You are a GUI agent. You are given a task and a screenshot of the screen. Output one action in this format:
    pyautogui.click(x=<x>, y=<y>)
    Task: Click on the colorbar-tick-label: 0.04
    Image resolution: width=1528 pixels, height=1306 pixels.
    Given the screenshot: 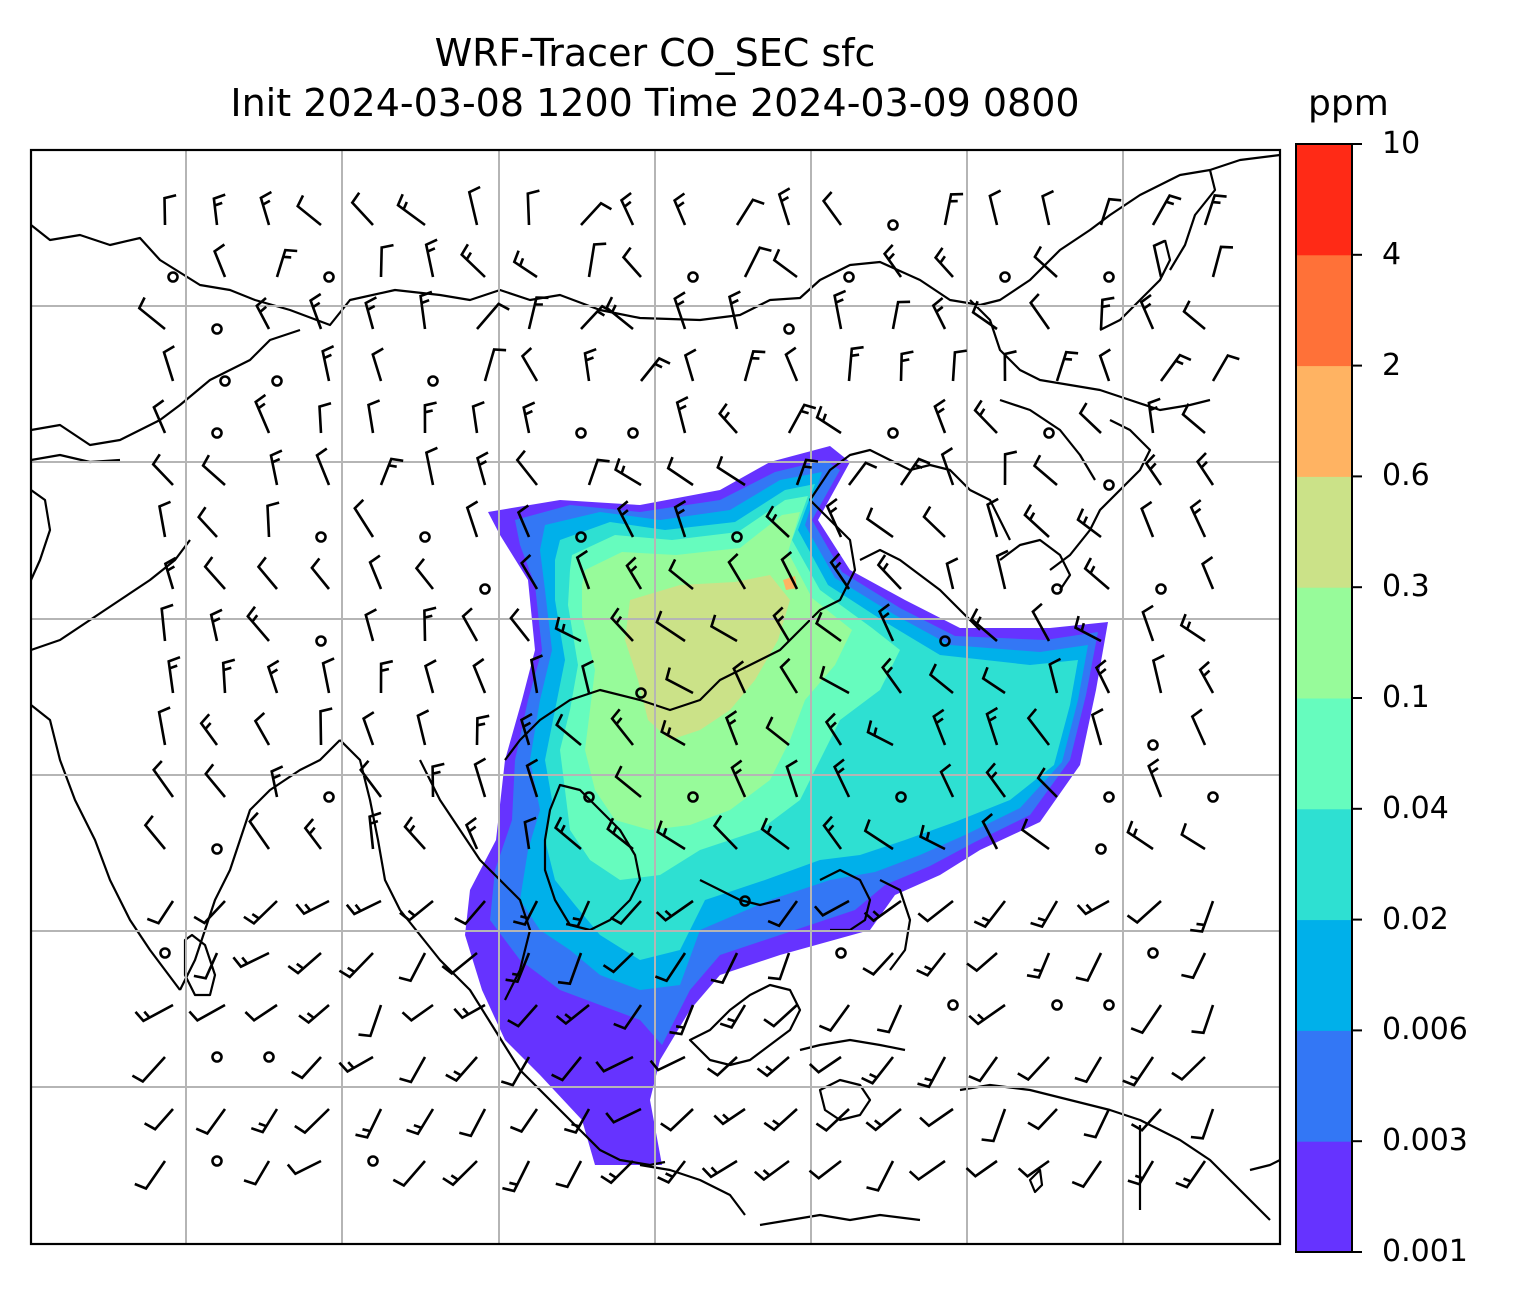 What is the action you would take?
    pyautogui.click(x=1415, y=808)
    